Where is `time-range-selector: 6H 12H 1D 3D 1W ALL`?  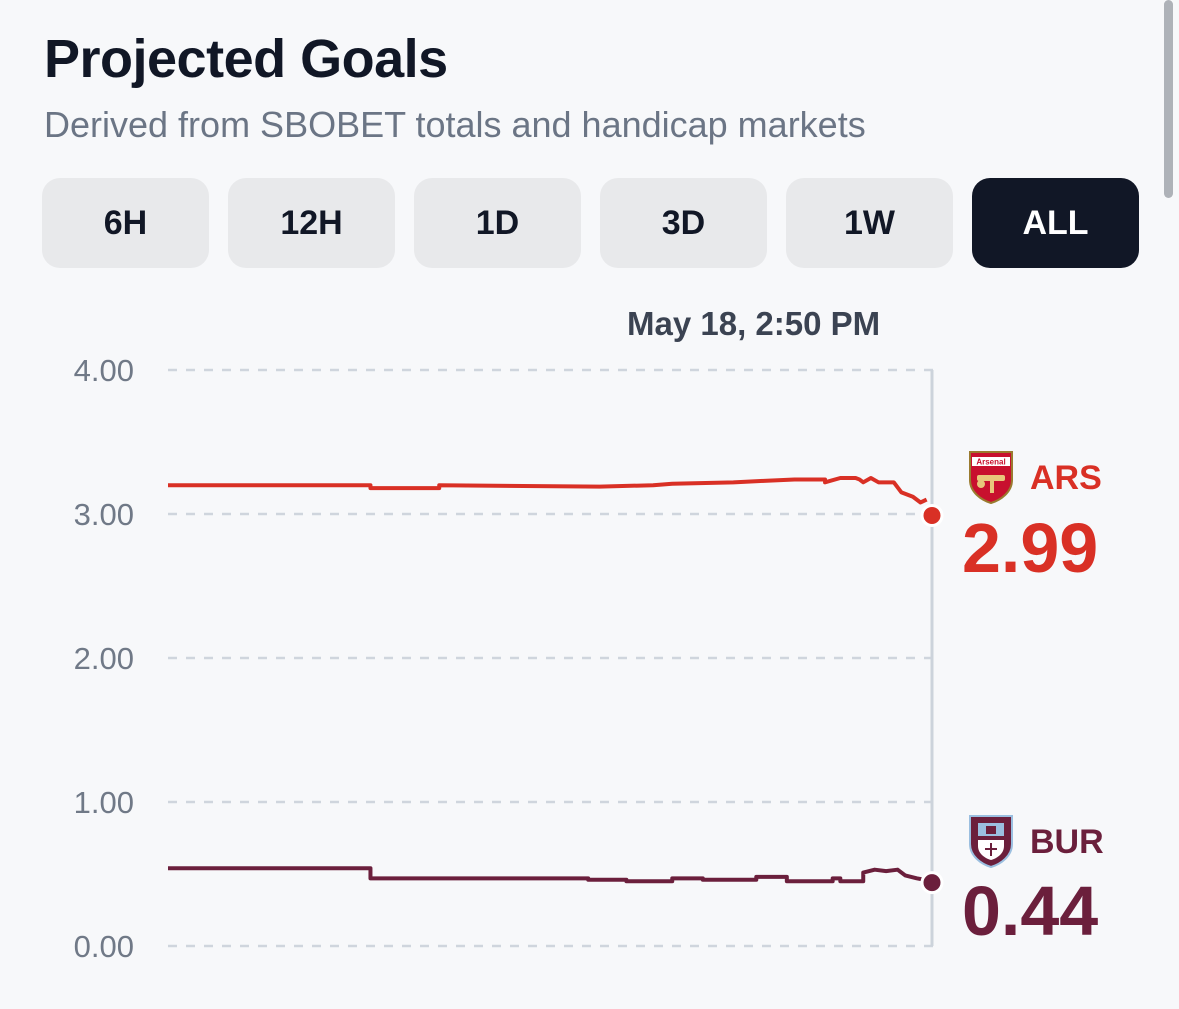 time-range-selector: 6H 12H 1D 3D 1W ALL is located at coordinates (590, 223).